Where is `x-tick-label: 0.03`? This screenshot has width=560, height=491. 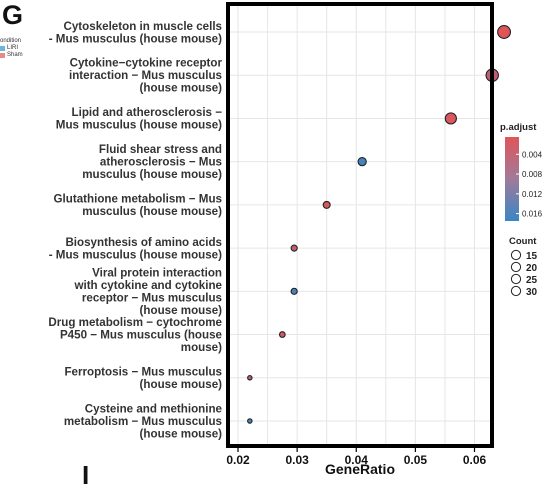
x-tick-label: 0.03 is located at coordinates (297, 460).